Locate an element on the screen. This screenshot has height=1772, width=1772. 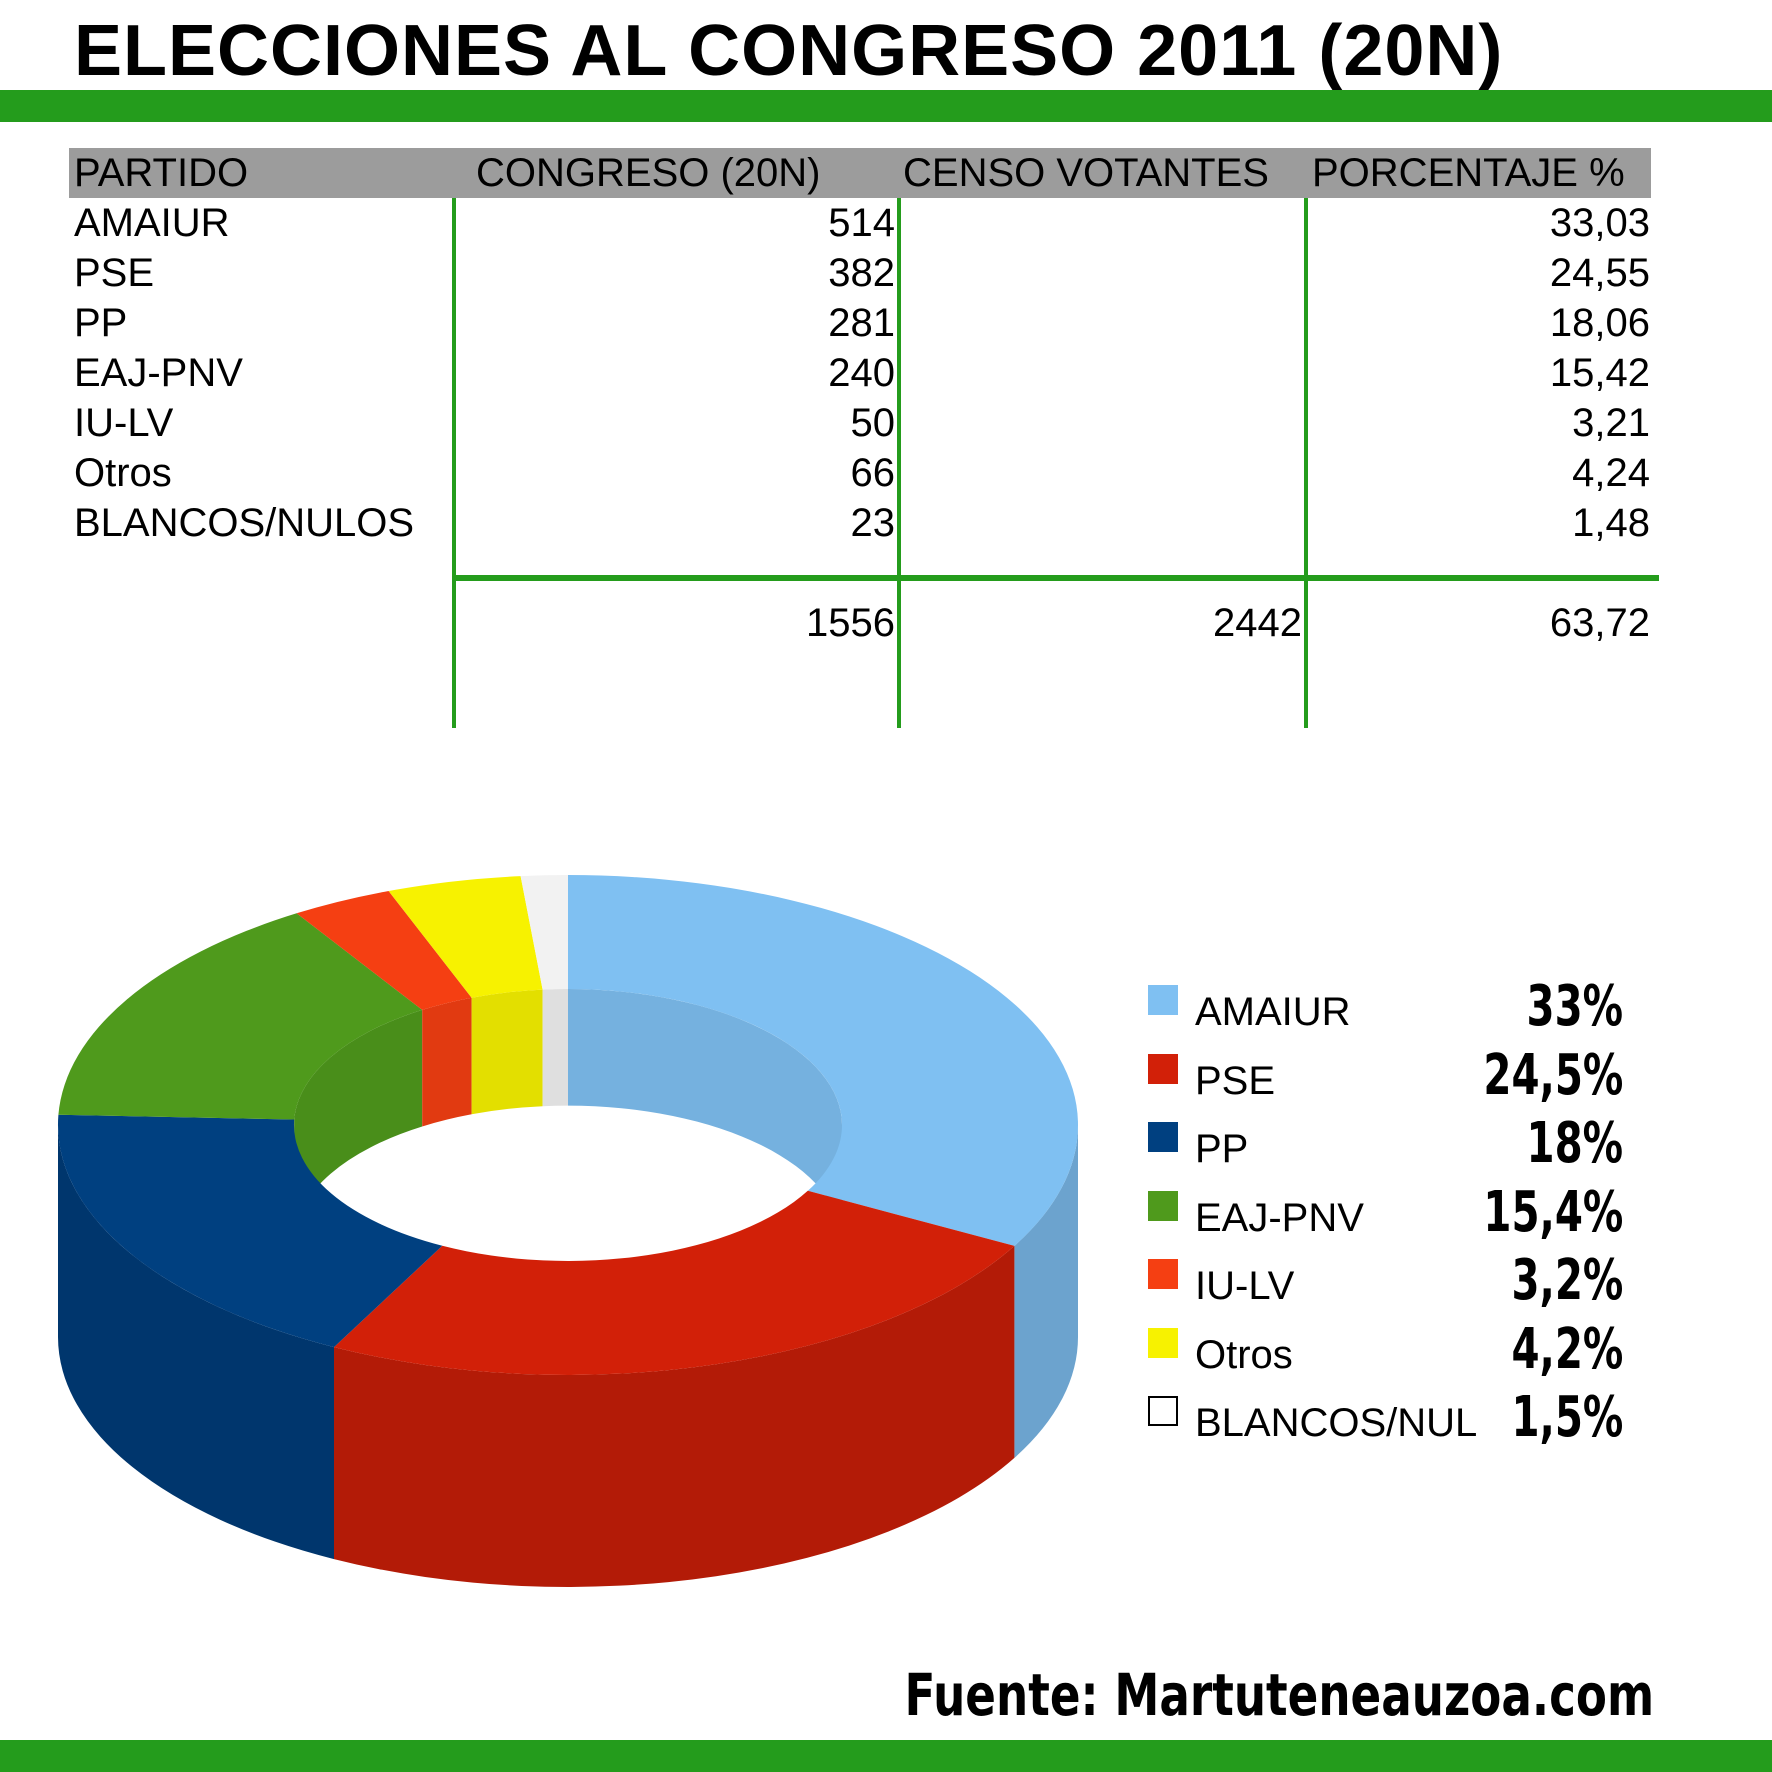
legend-label: PSE is located at coordinates (1235, 1080).